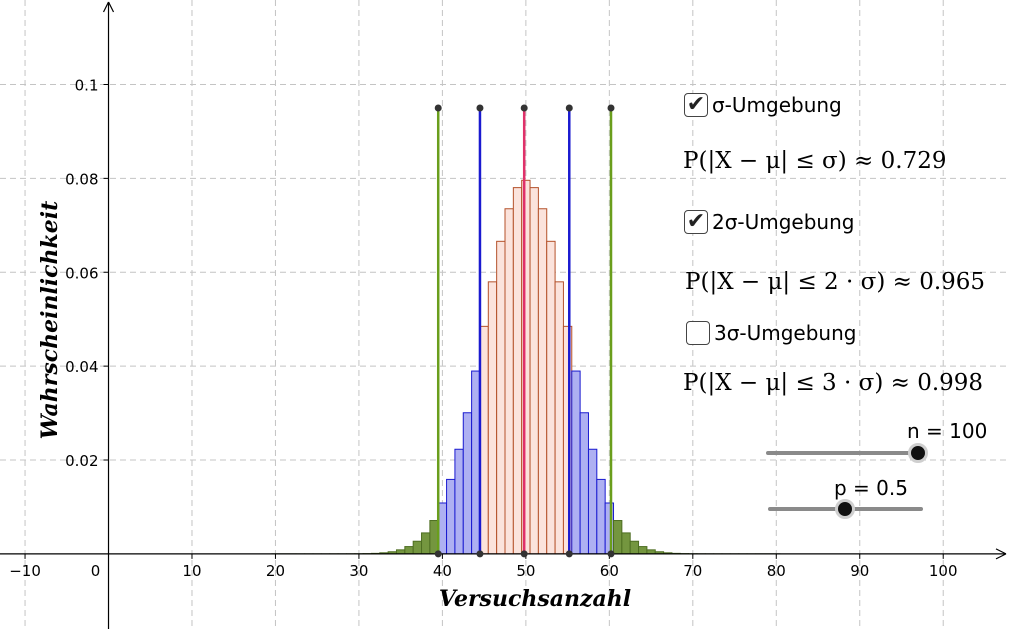  What do you see at coordinates (785, 333) in the screenshot?
I see `sigma3-label: 3σ-Umgebung` at bounding box center [785, 333].